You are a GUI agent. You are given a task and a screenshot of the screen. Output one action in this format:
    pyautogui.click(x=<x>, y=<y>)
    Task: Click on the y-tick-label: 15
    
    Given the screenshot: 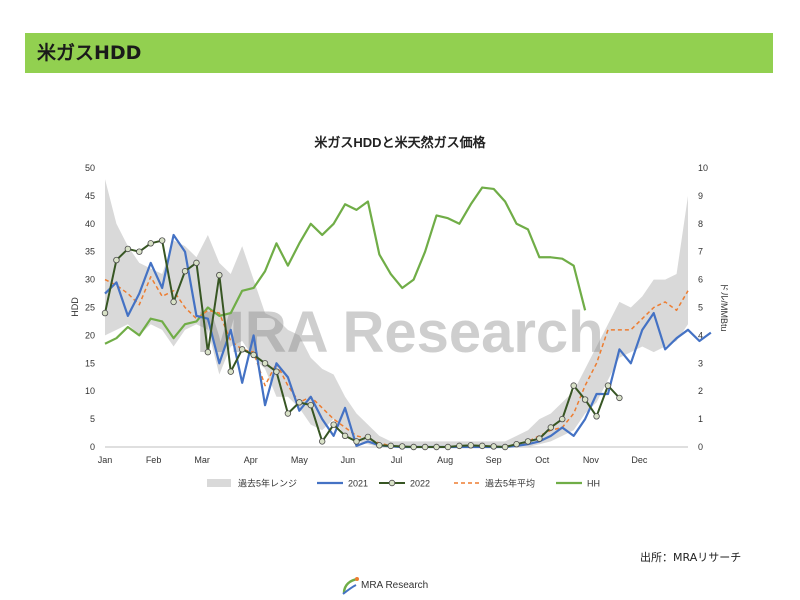 What is the action you would take?
    pyautogui.click(x=90, y=363)
    